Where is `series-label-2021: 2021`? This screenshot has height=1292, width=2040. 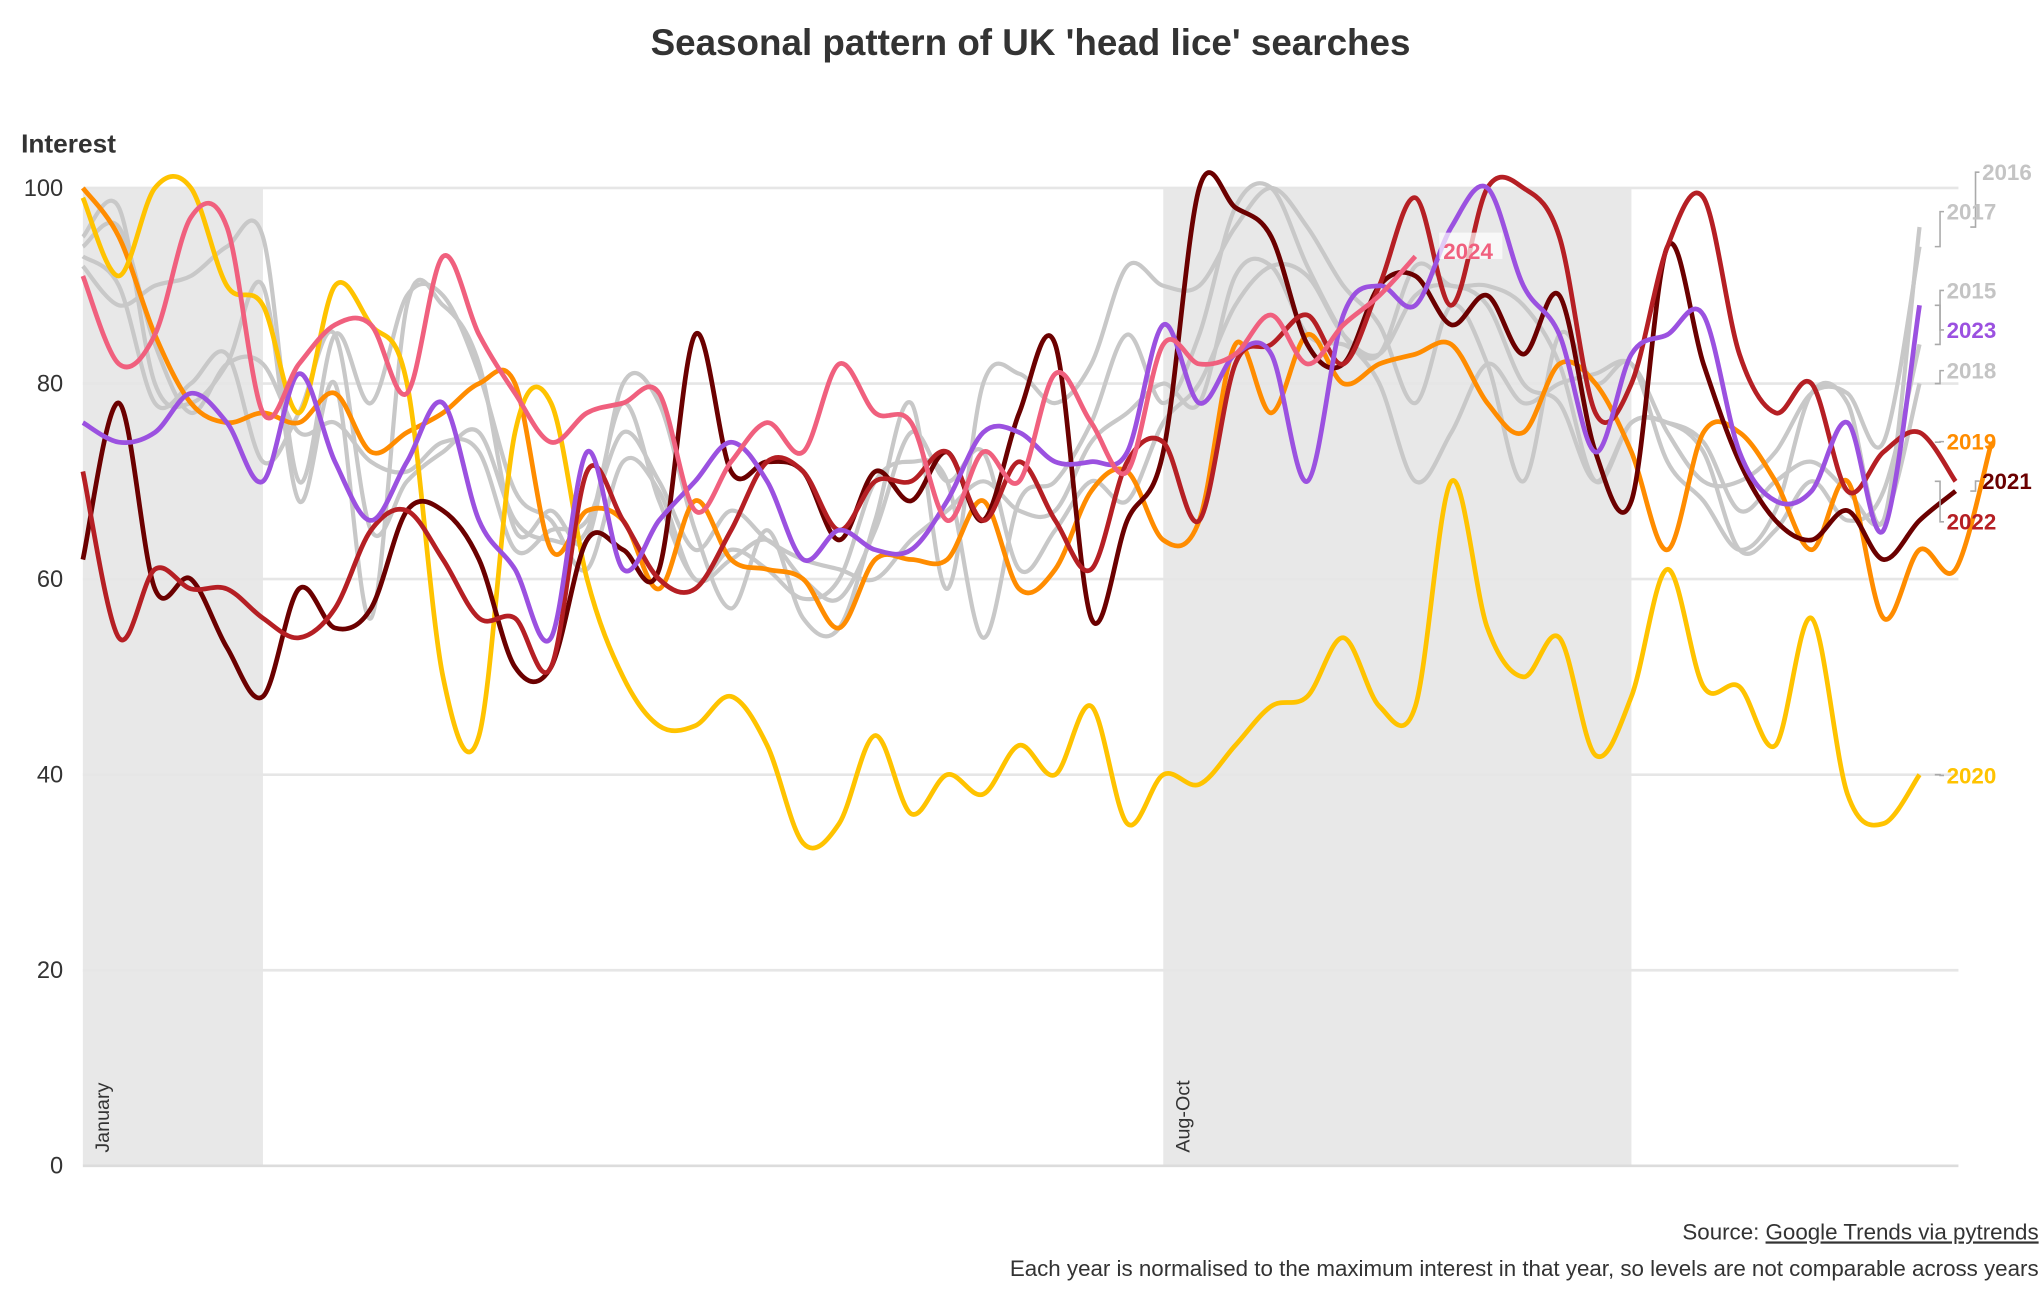
series-label-2021: 2021 is located at coordinates (2007, 481).